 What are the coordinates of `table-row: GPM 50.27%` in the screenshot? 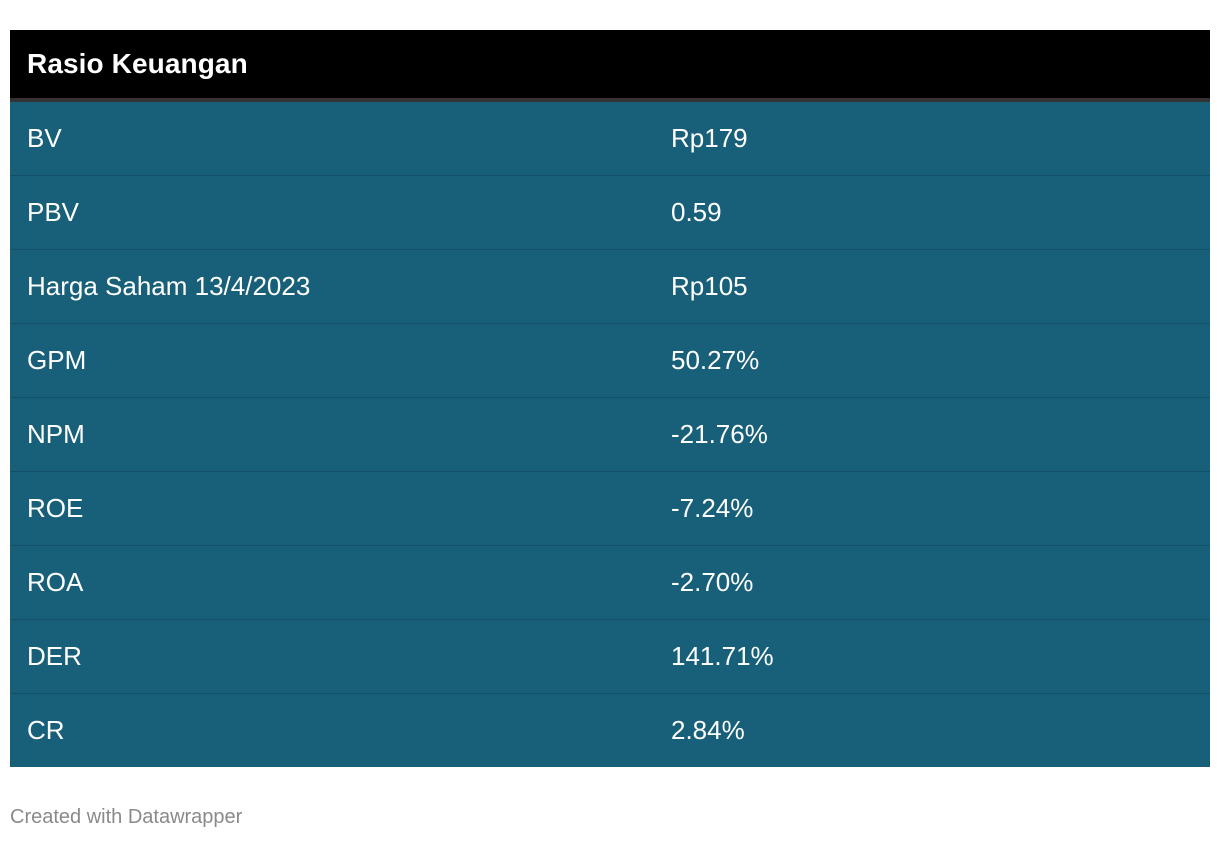 It's located at (610, 361).